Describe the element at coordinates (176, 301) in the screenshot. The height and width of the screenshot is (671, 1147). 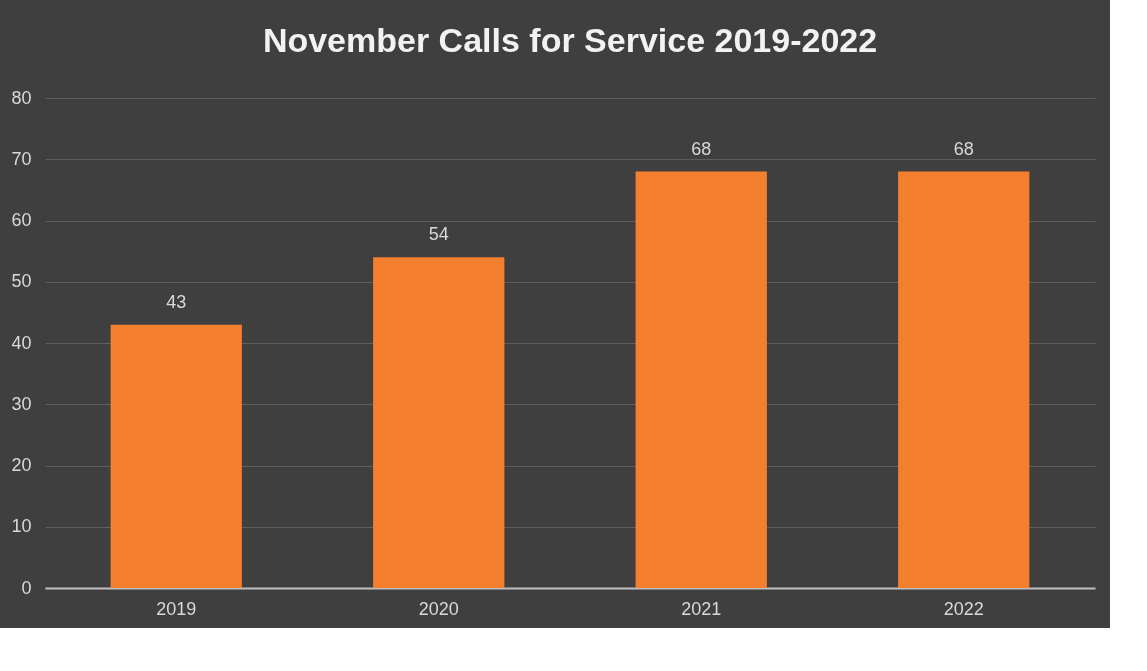
I see `data-label: 43` at that location.